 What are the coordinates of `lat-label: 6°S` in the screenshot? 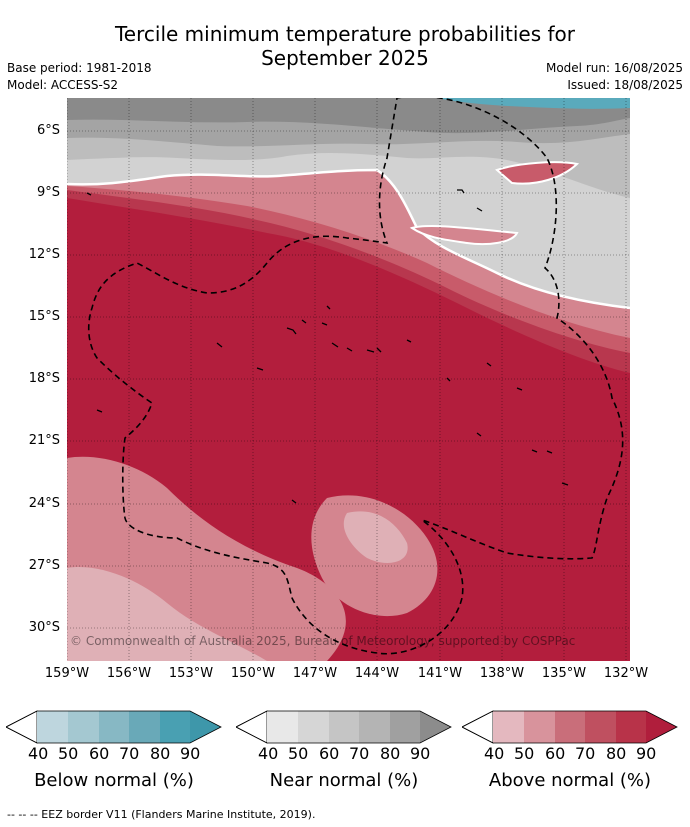 It's located at (48, 130).